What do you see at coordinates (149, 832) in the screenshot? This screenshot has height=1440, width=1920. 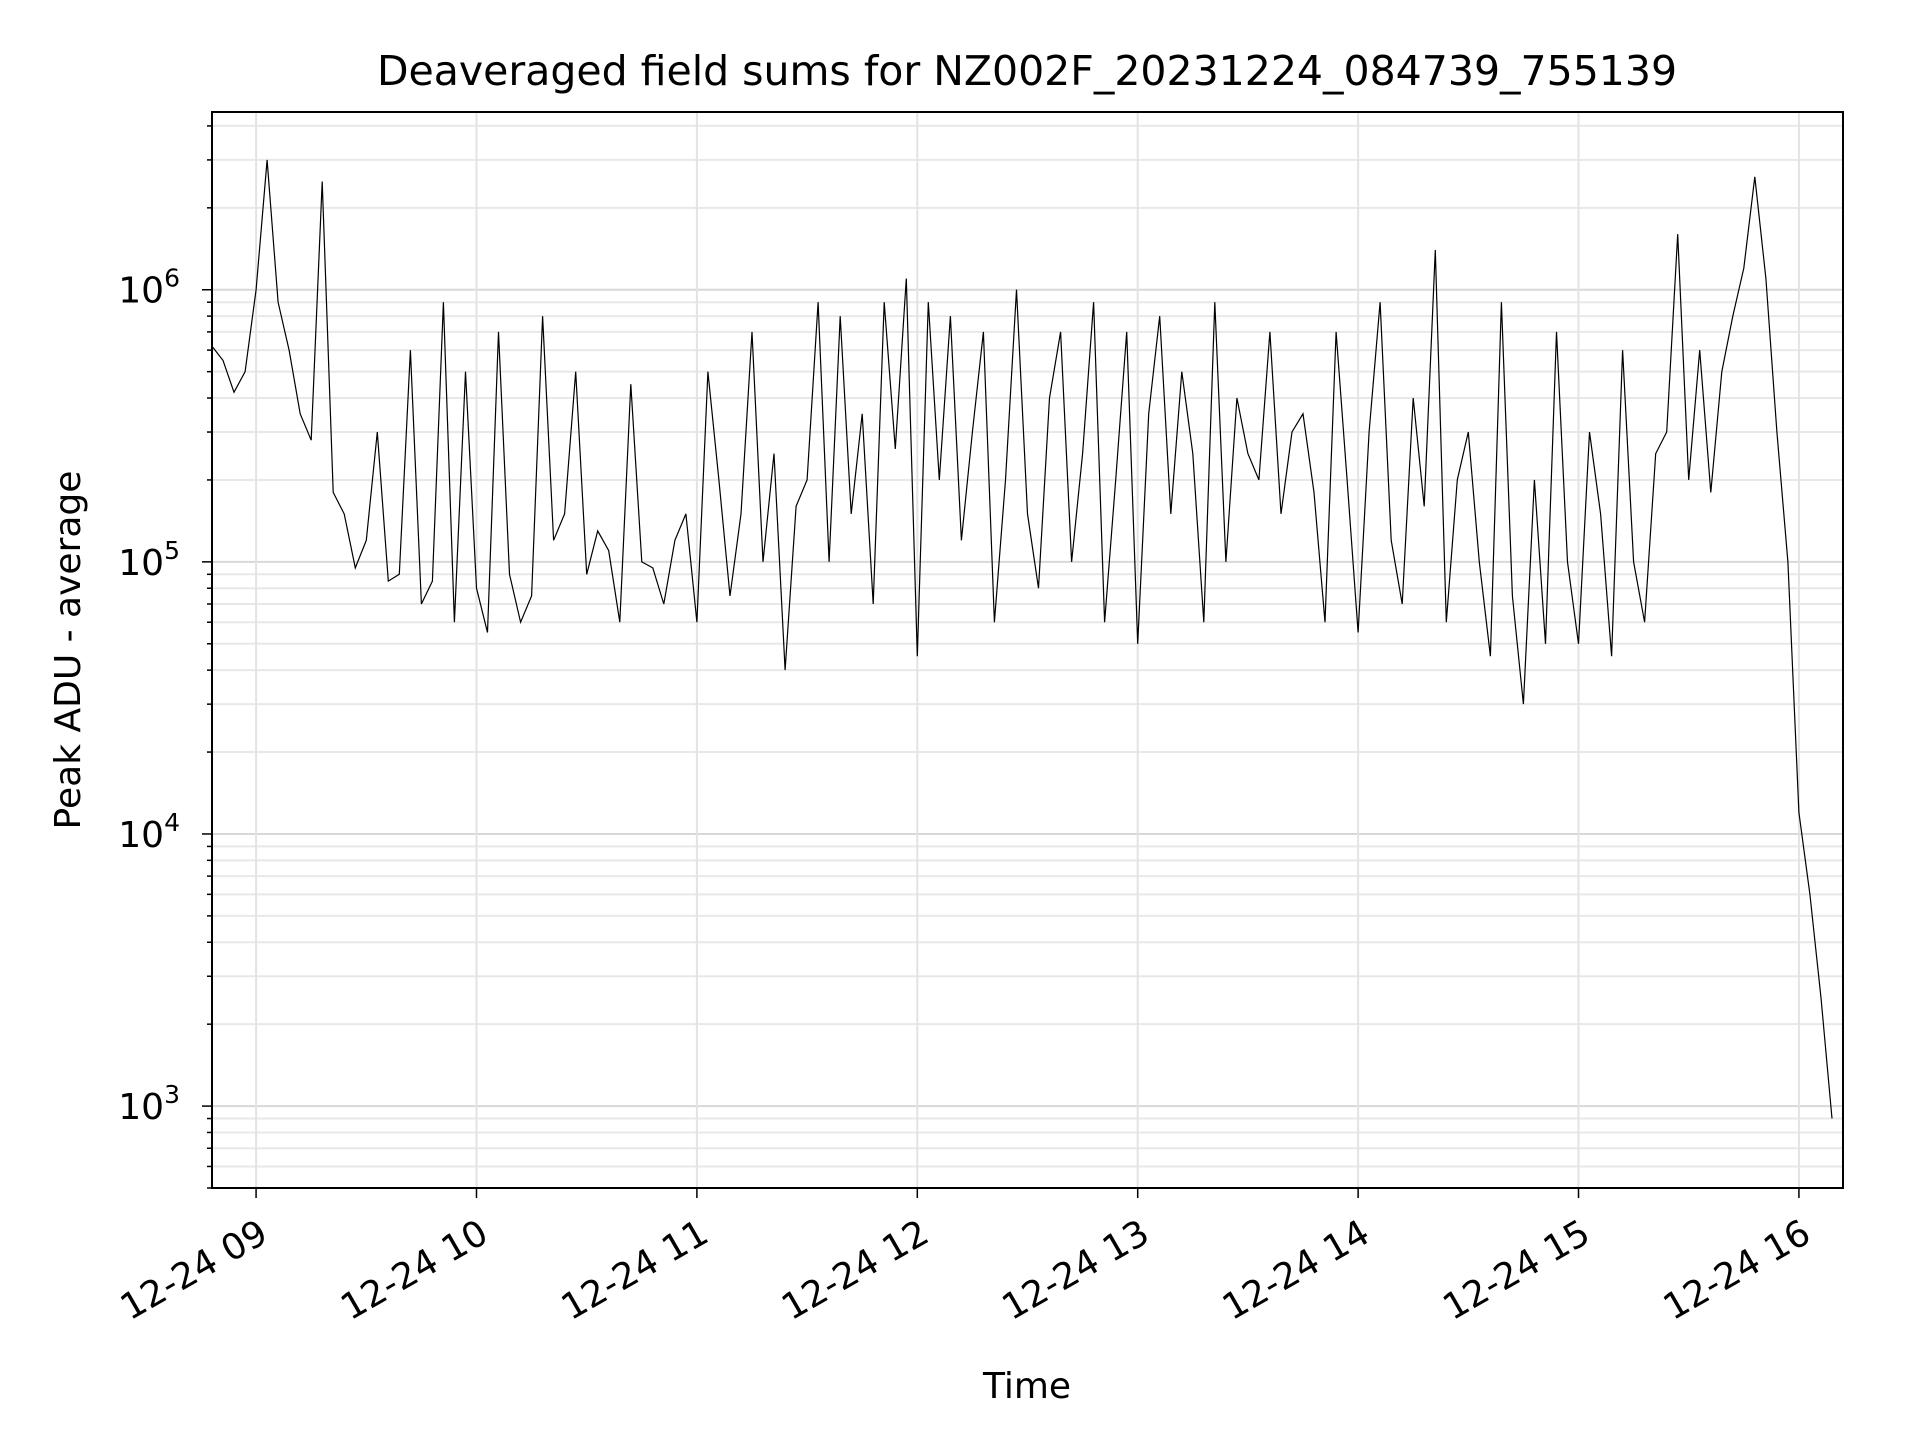 I see `y-tick-label: 10⁴` at bounding box center [149, 832].